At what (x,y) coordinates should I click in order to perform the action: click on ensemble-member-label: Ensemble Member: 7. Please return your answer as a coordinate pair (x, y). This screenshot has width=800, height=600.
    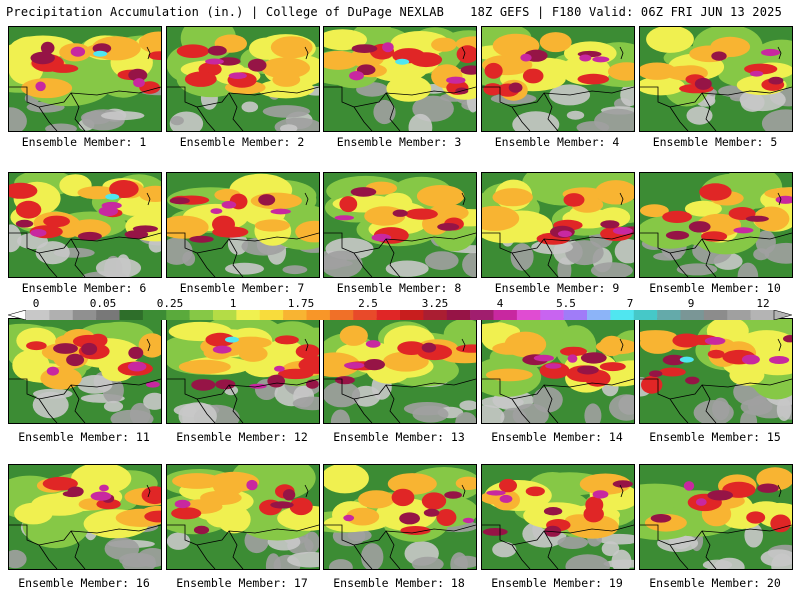
    Looking at the image, I should click on (242, 288).